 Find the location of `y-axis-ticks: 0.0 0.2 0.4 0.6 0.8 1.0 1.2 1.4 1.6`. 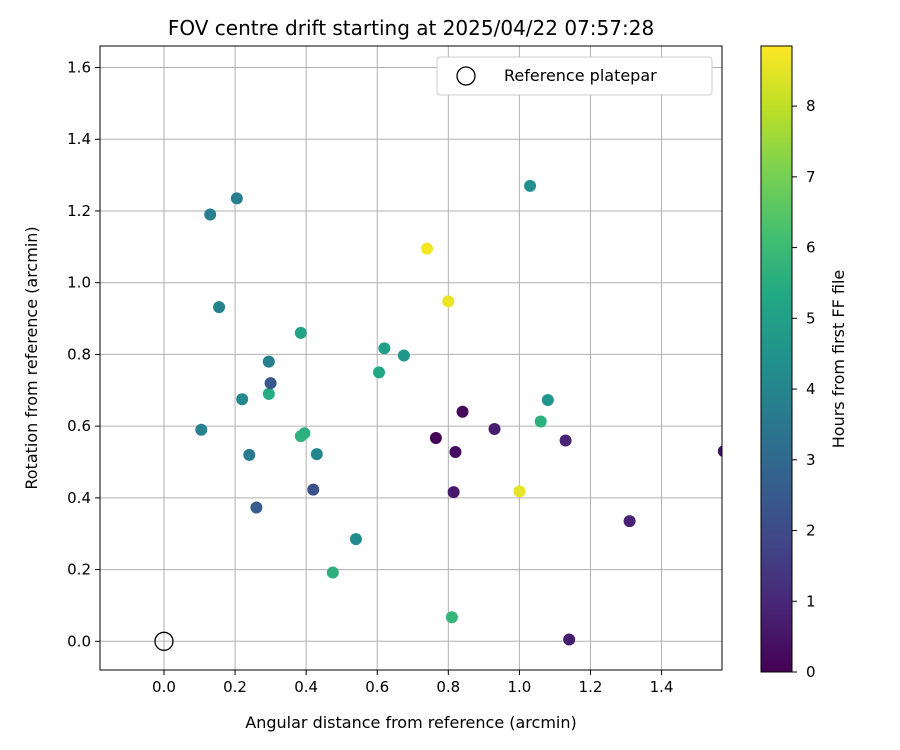

y-axis-ticks: 0.0 0.2 0.4 0.6 0.8 1.0 1.2 1.4 1.6 is located at coordinates (83, 354).